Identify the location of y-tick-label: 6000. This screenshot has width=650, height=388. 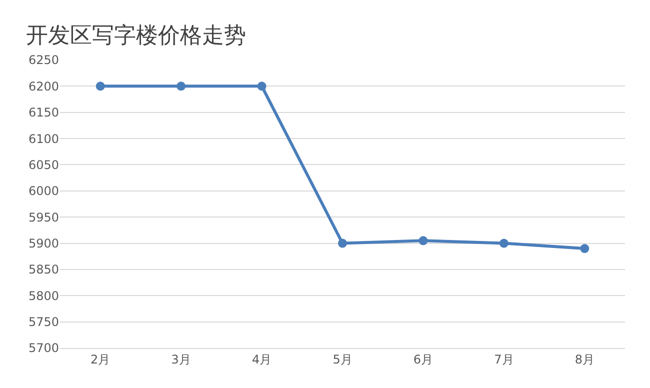
(43, 191).